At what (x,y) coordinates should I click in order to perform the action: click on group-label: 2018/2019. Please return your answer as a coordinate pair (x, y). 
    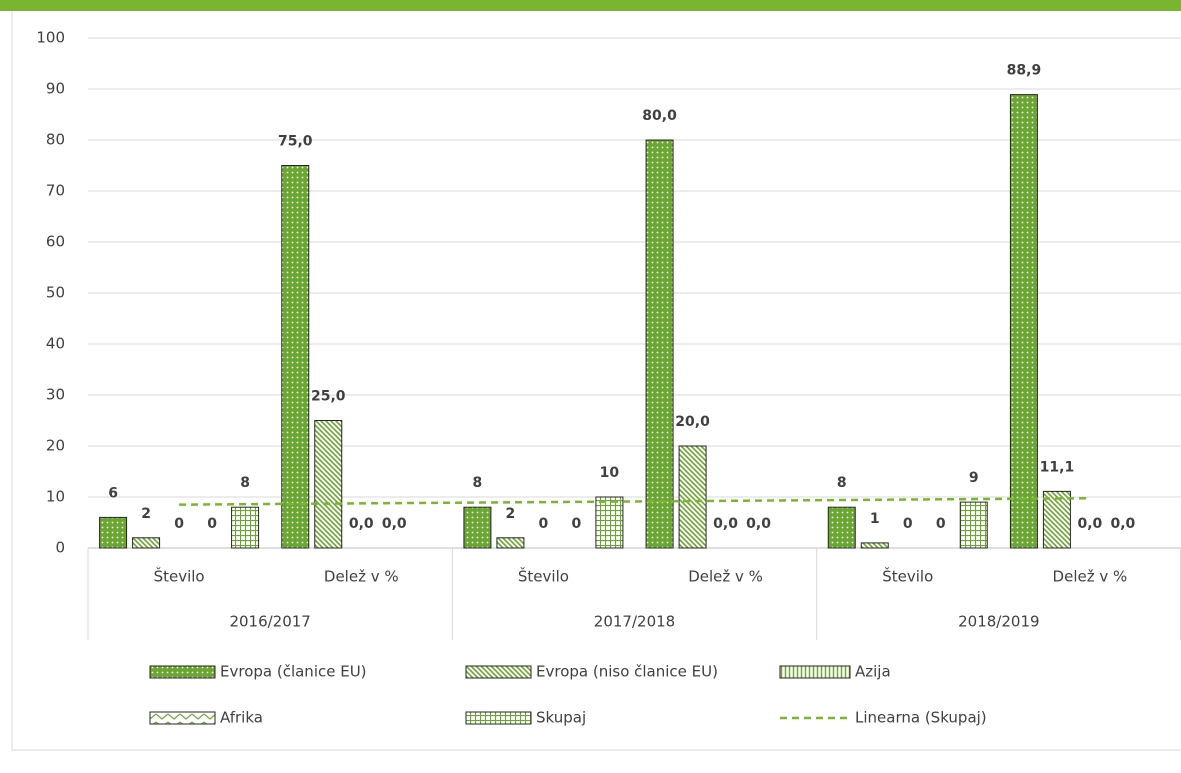
    Looking at the image, I should click on (998, 622).